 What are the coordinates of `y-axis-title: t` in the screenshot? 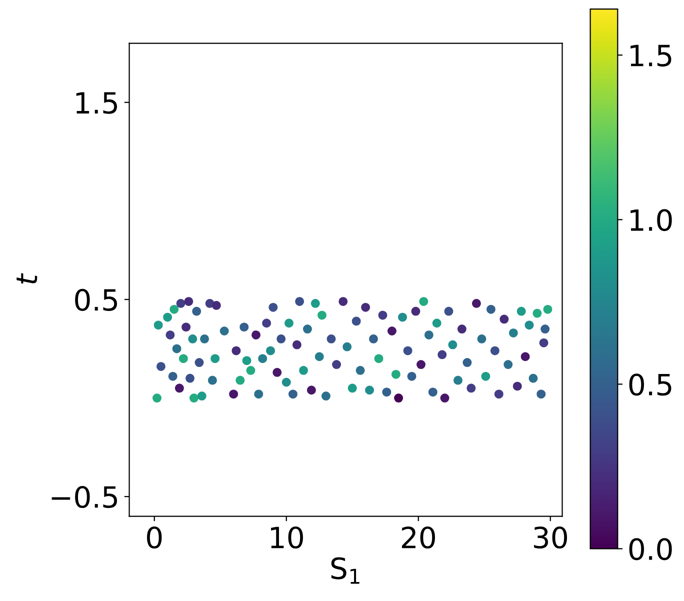 It's located at (27, 278).